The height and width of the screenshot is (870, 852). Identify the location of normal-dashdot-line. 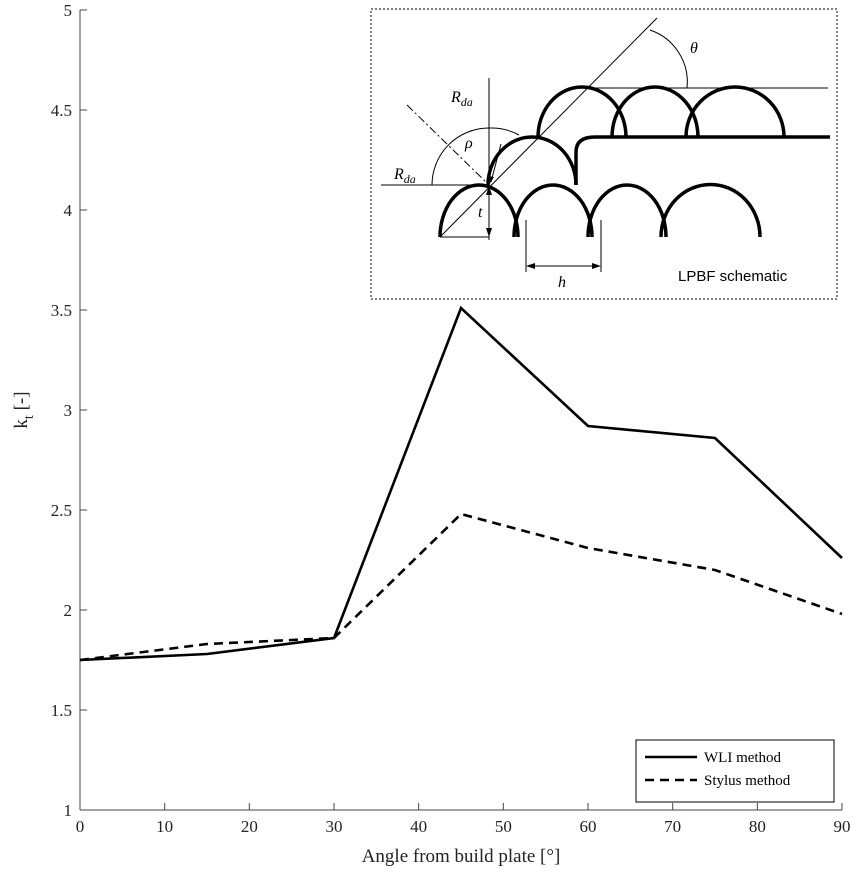
(448, 145).